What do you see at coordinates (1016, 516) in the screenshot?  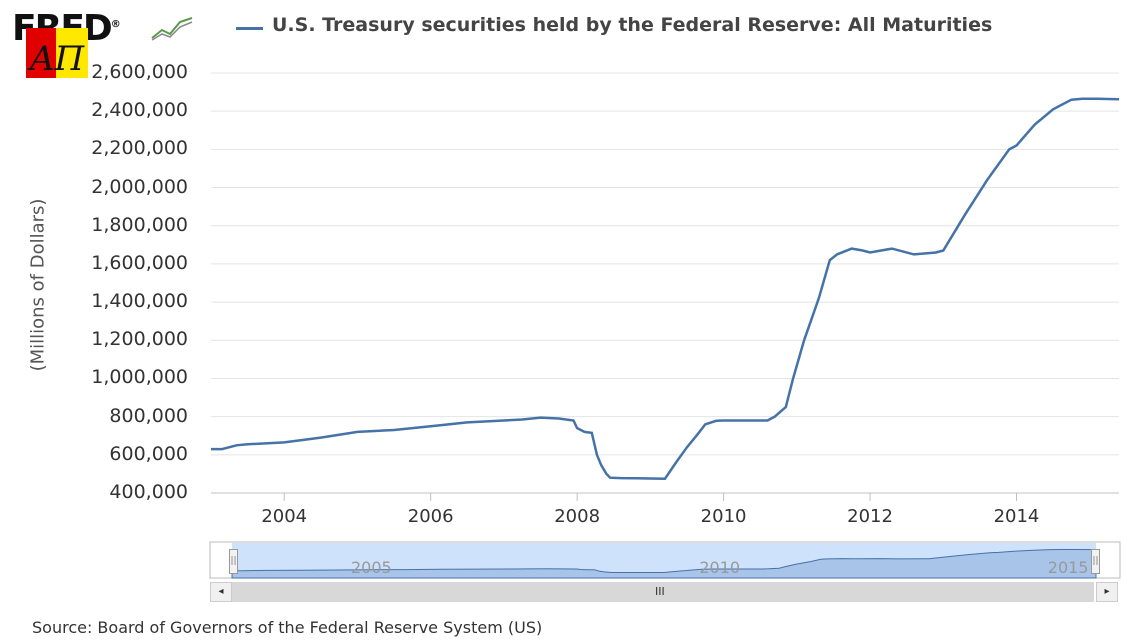 I see `x-tick-label: 2014` at bounding box center [1016, 516].